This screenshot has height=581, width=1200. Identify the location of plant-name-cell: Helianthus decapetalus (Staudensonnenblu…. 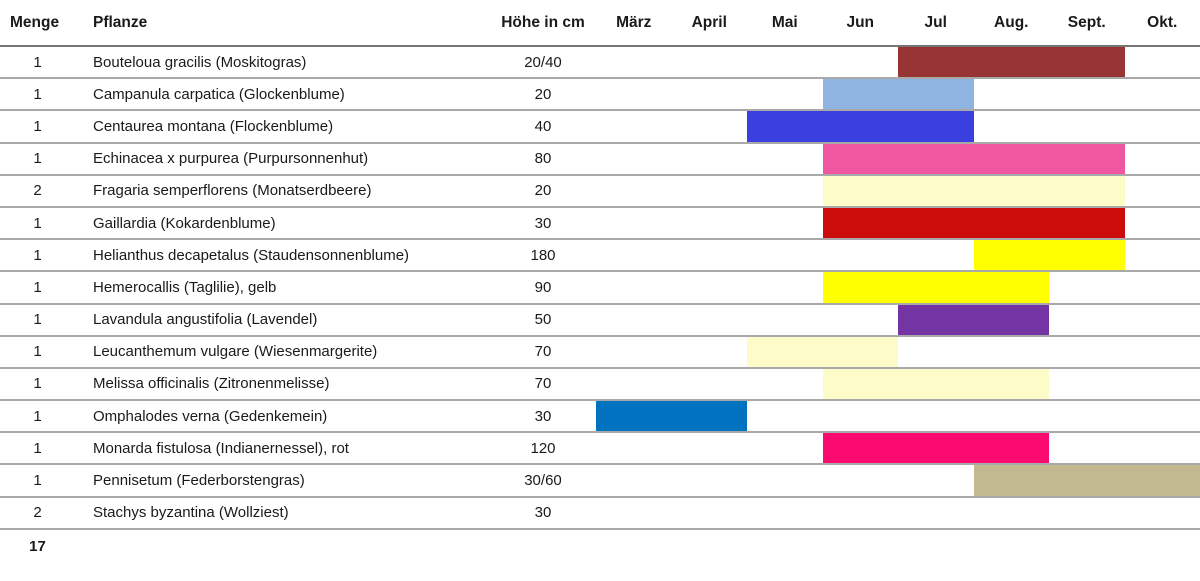
(251, 255).